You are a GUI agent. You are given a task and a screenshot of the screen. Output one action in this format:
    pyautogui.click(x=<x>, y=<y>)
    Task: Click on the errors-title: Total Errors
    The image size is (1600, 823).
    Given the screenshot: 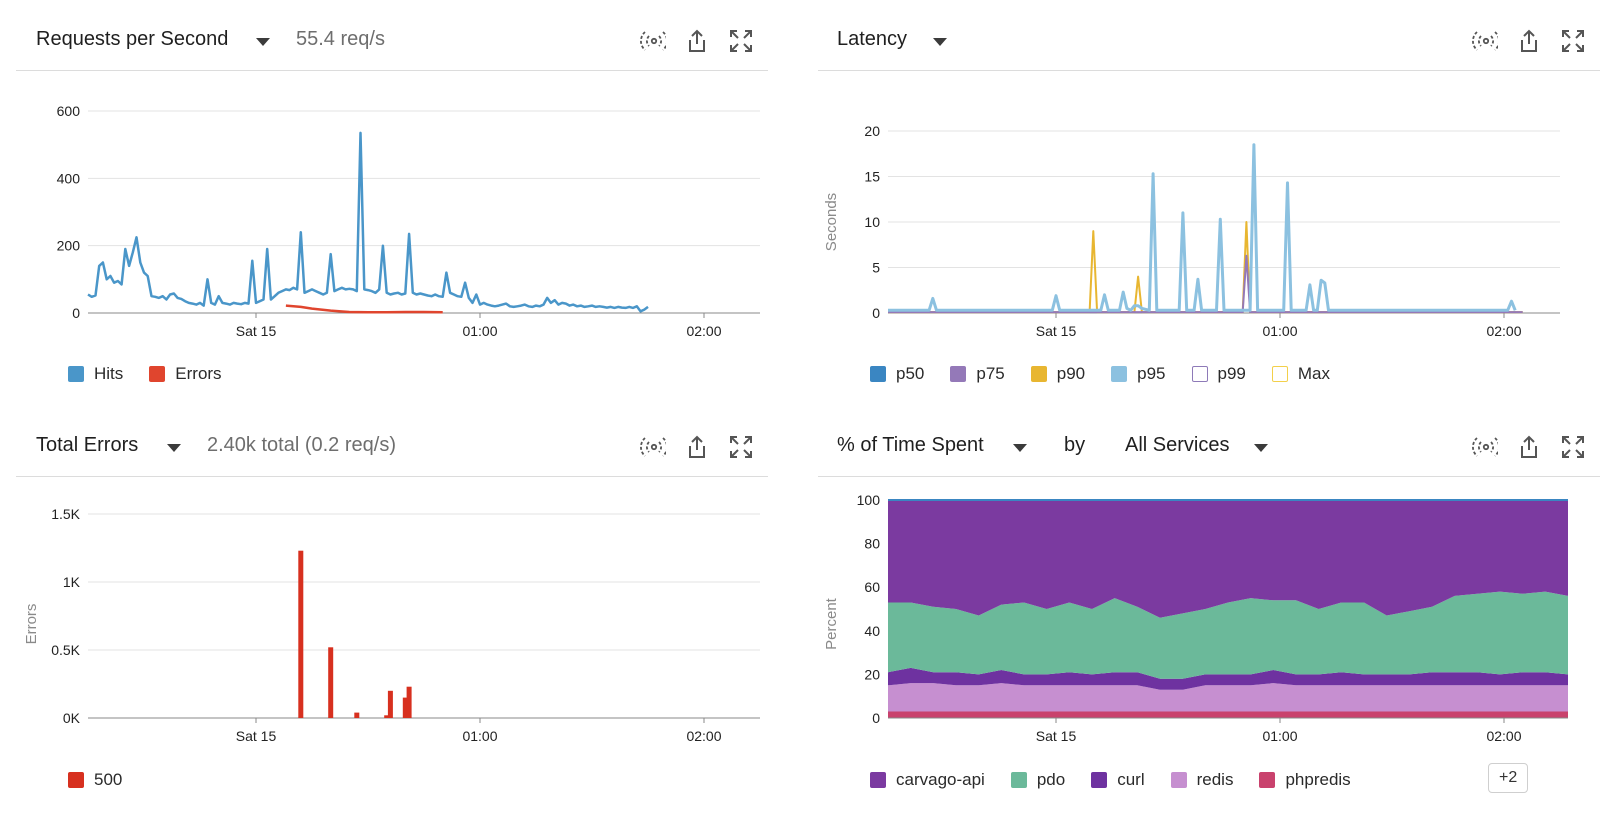 What is the action you would take?
    pyautogui.click(x=87, y=445)
    